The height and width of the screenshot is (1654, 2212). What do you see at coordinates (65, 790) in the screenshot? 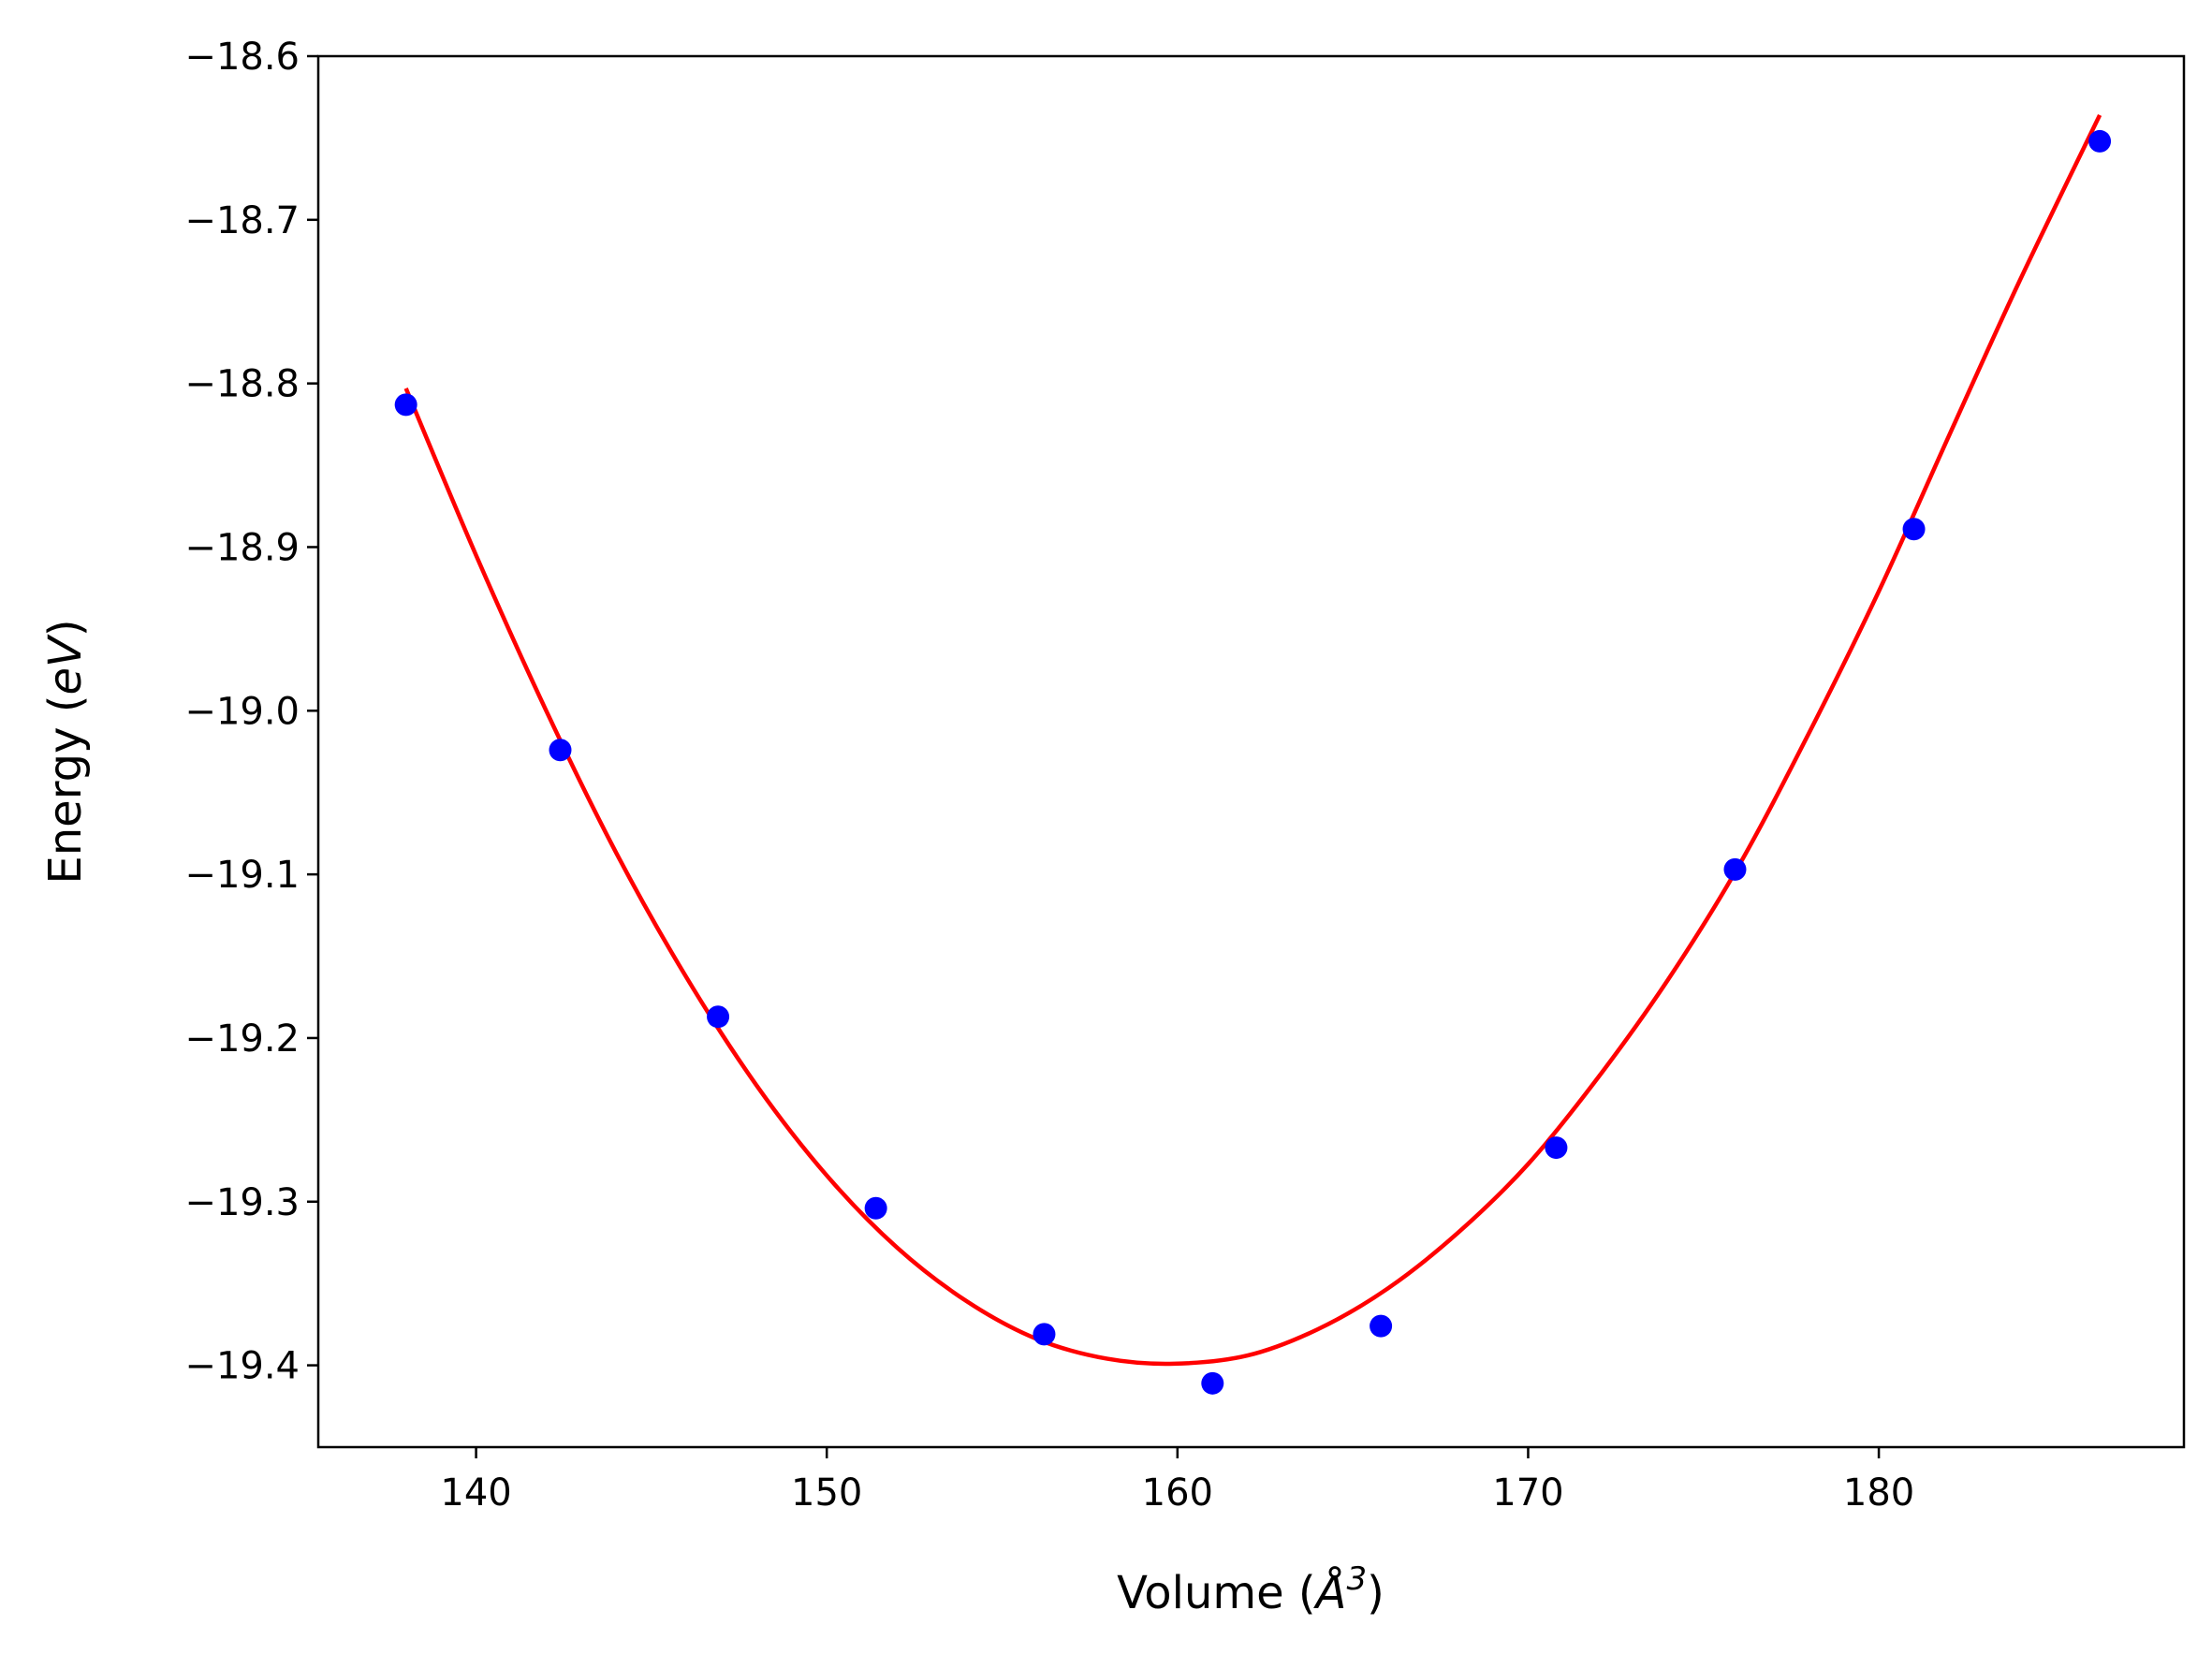
I see `y-axis-label-prefix: Energy (` at bounding box center [65, 790].